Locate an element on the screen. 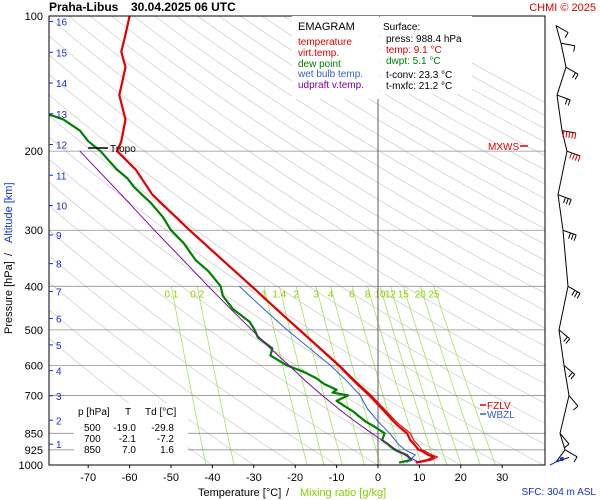 The width and height of the screenshot is (600, 500). surface-box is located at coordinates (426, 55).